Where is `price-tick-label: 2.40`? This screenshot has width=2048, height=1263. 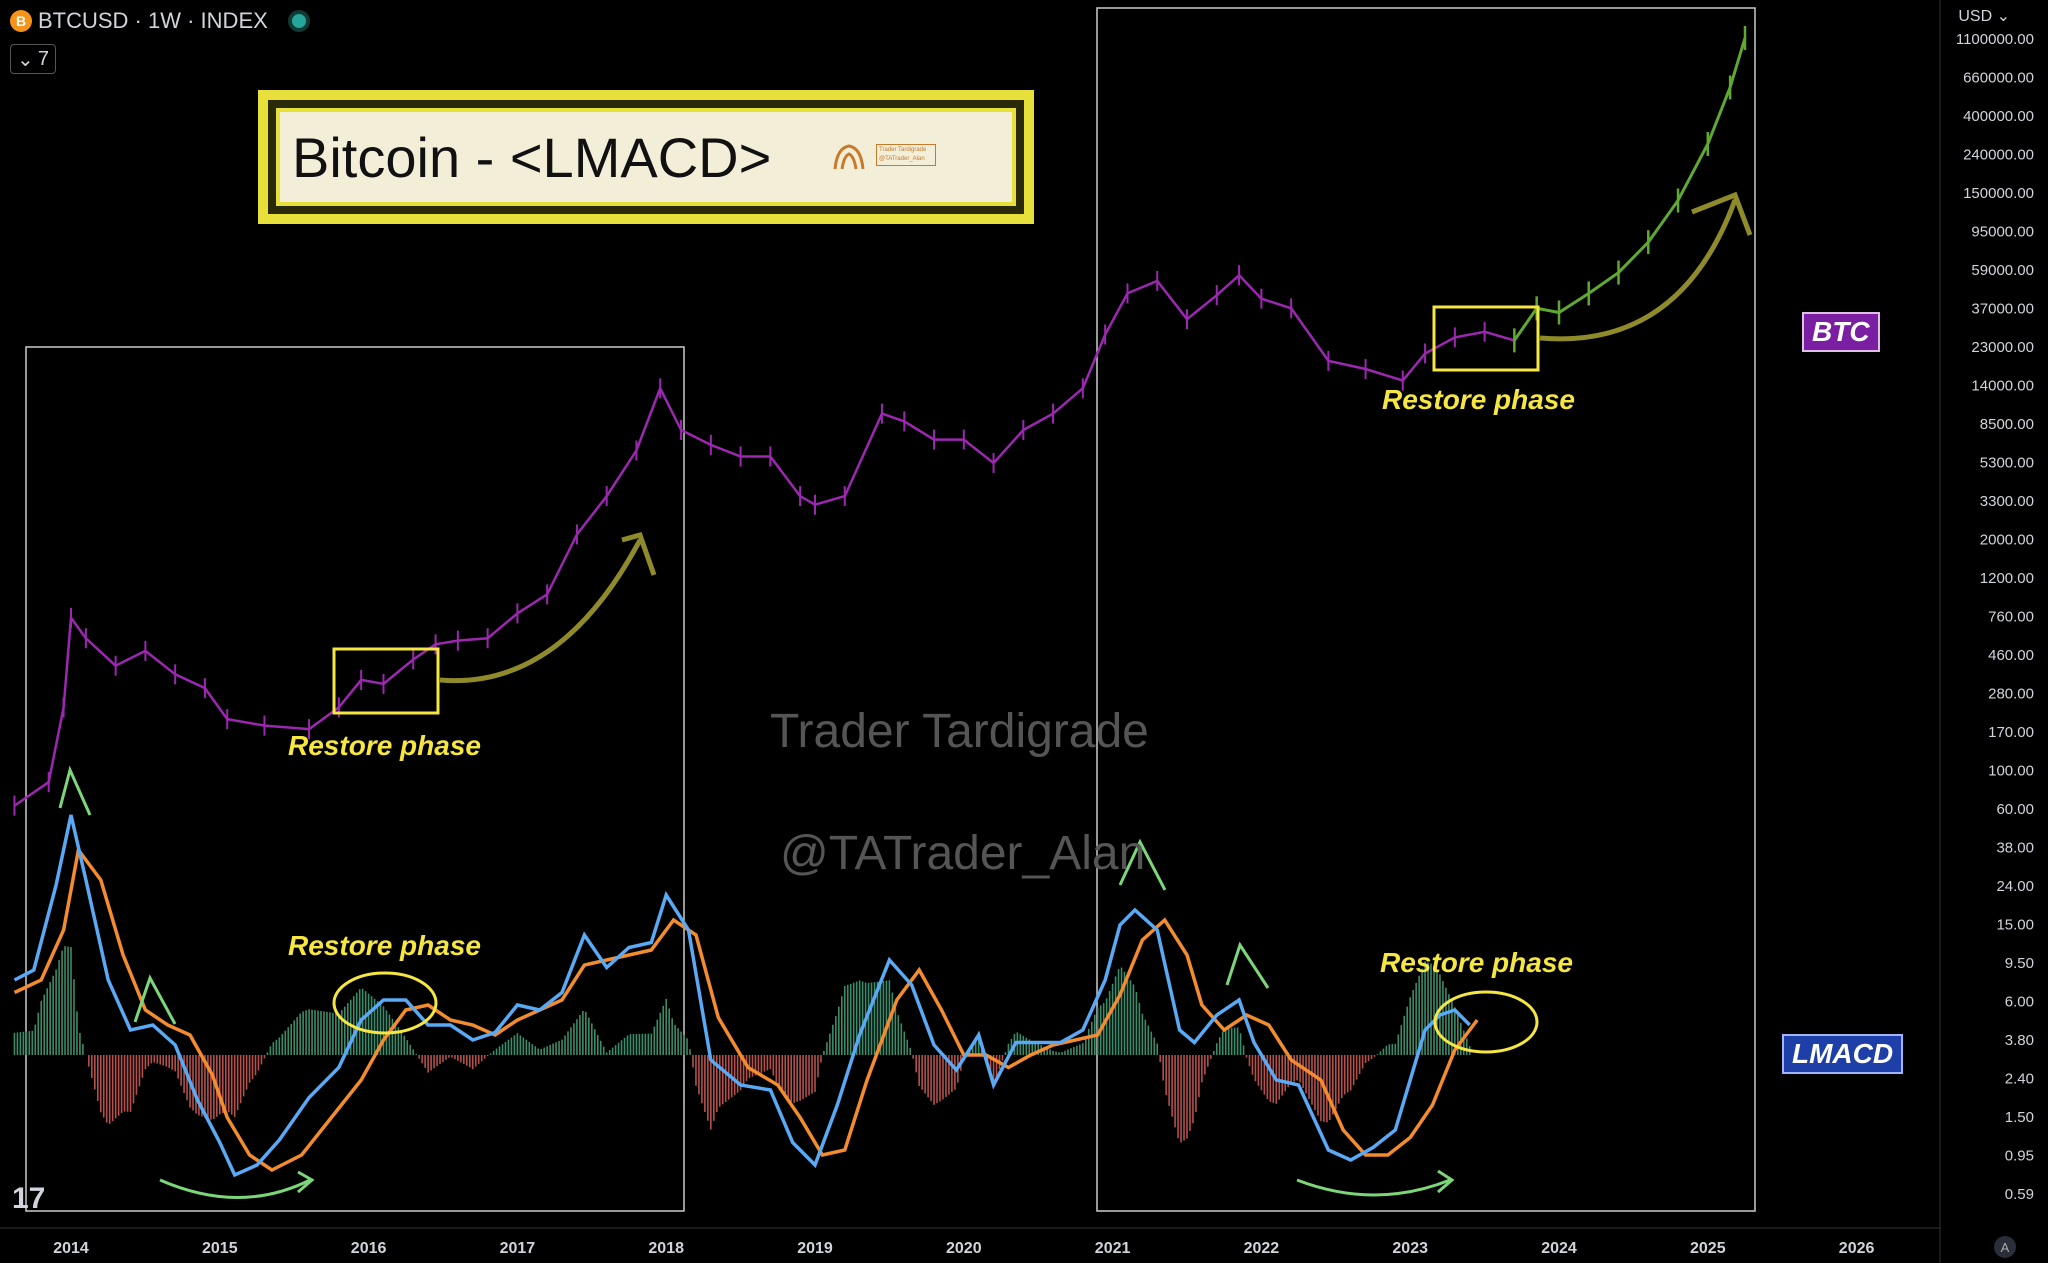 price-tick-label: 2.40 is located at coordinates (2019, 1079).